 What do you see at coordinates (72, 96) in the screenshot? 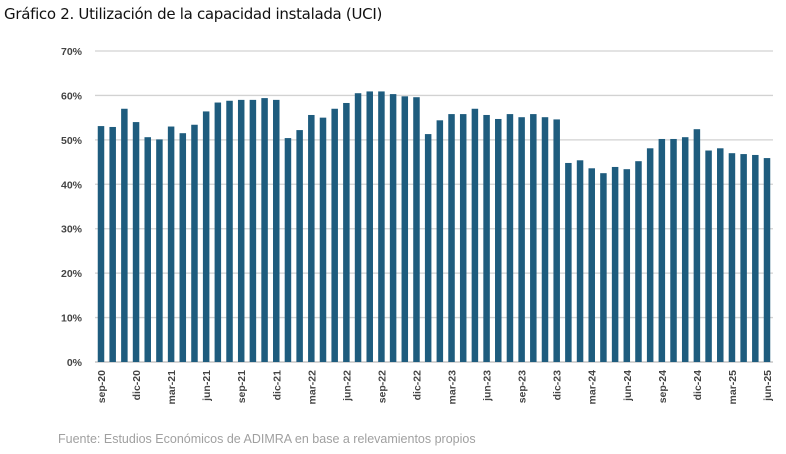
I see `y-tick-label: 60%` at bounding box center [72, 96].